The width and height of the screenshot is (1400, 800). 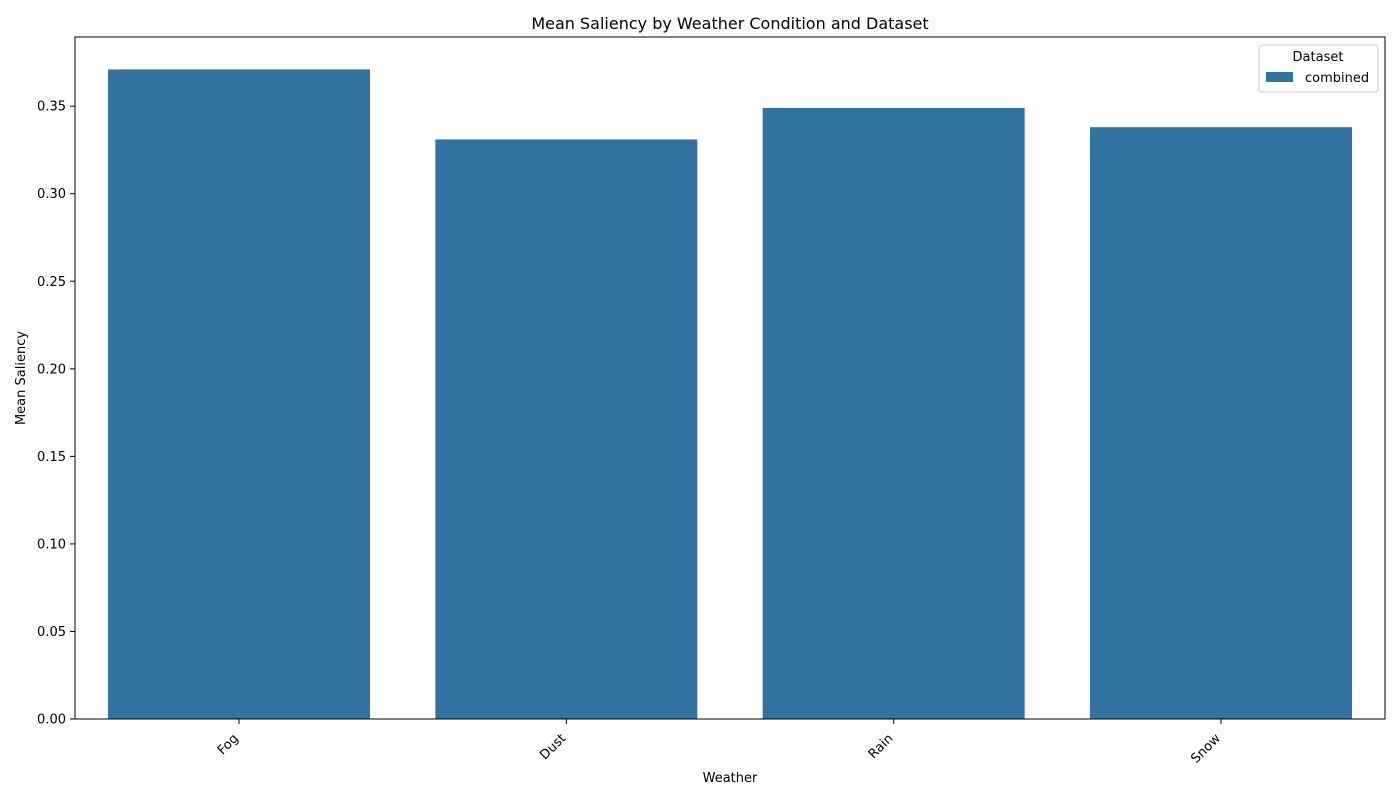 What do you see at coordinates (893, 413) in the screenshot?
I see `bar-rain` at bounding box center [893, 413].